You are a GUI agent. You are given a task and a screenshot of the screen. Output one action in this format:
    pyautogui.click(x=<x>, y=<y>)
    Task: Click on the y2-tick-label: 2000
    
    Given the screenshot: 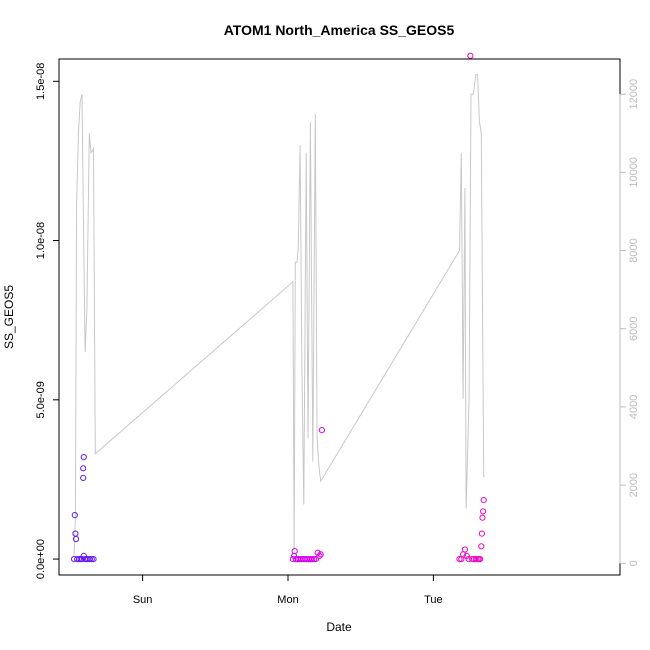 What is the action you would take?
    pyautogui.click(x=634, y=485)
    